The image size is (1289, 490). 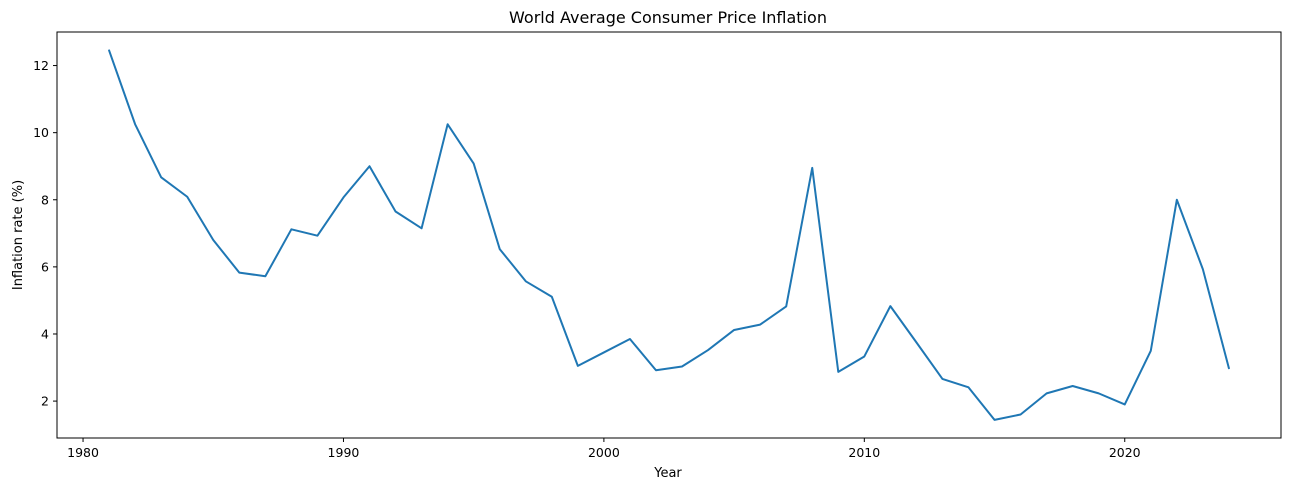 I want to click on x-axis-label: Year, so click(x=667, y=473).